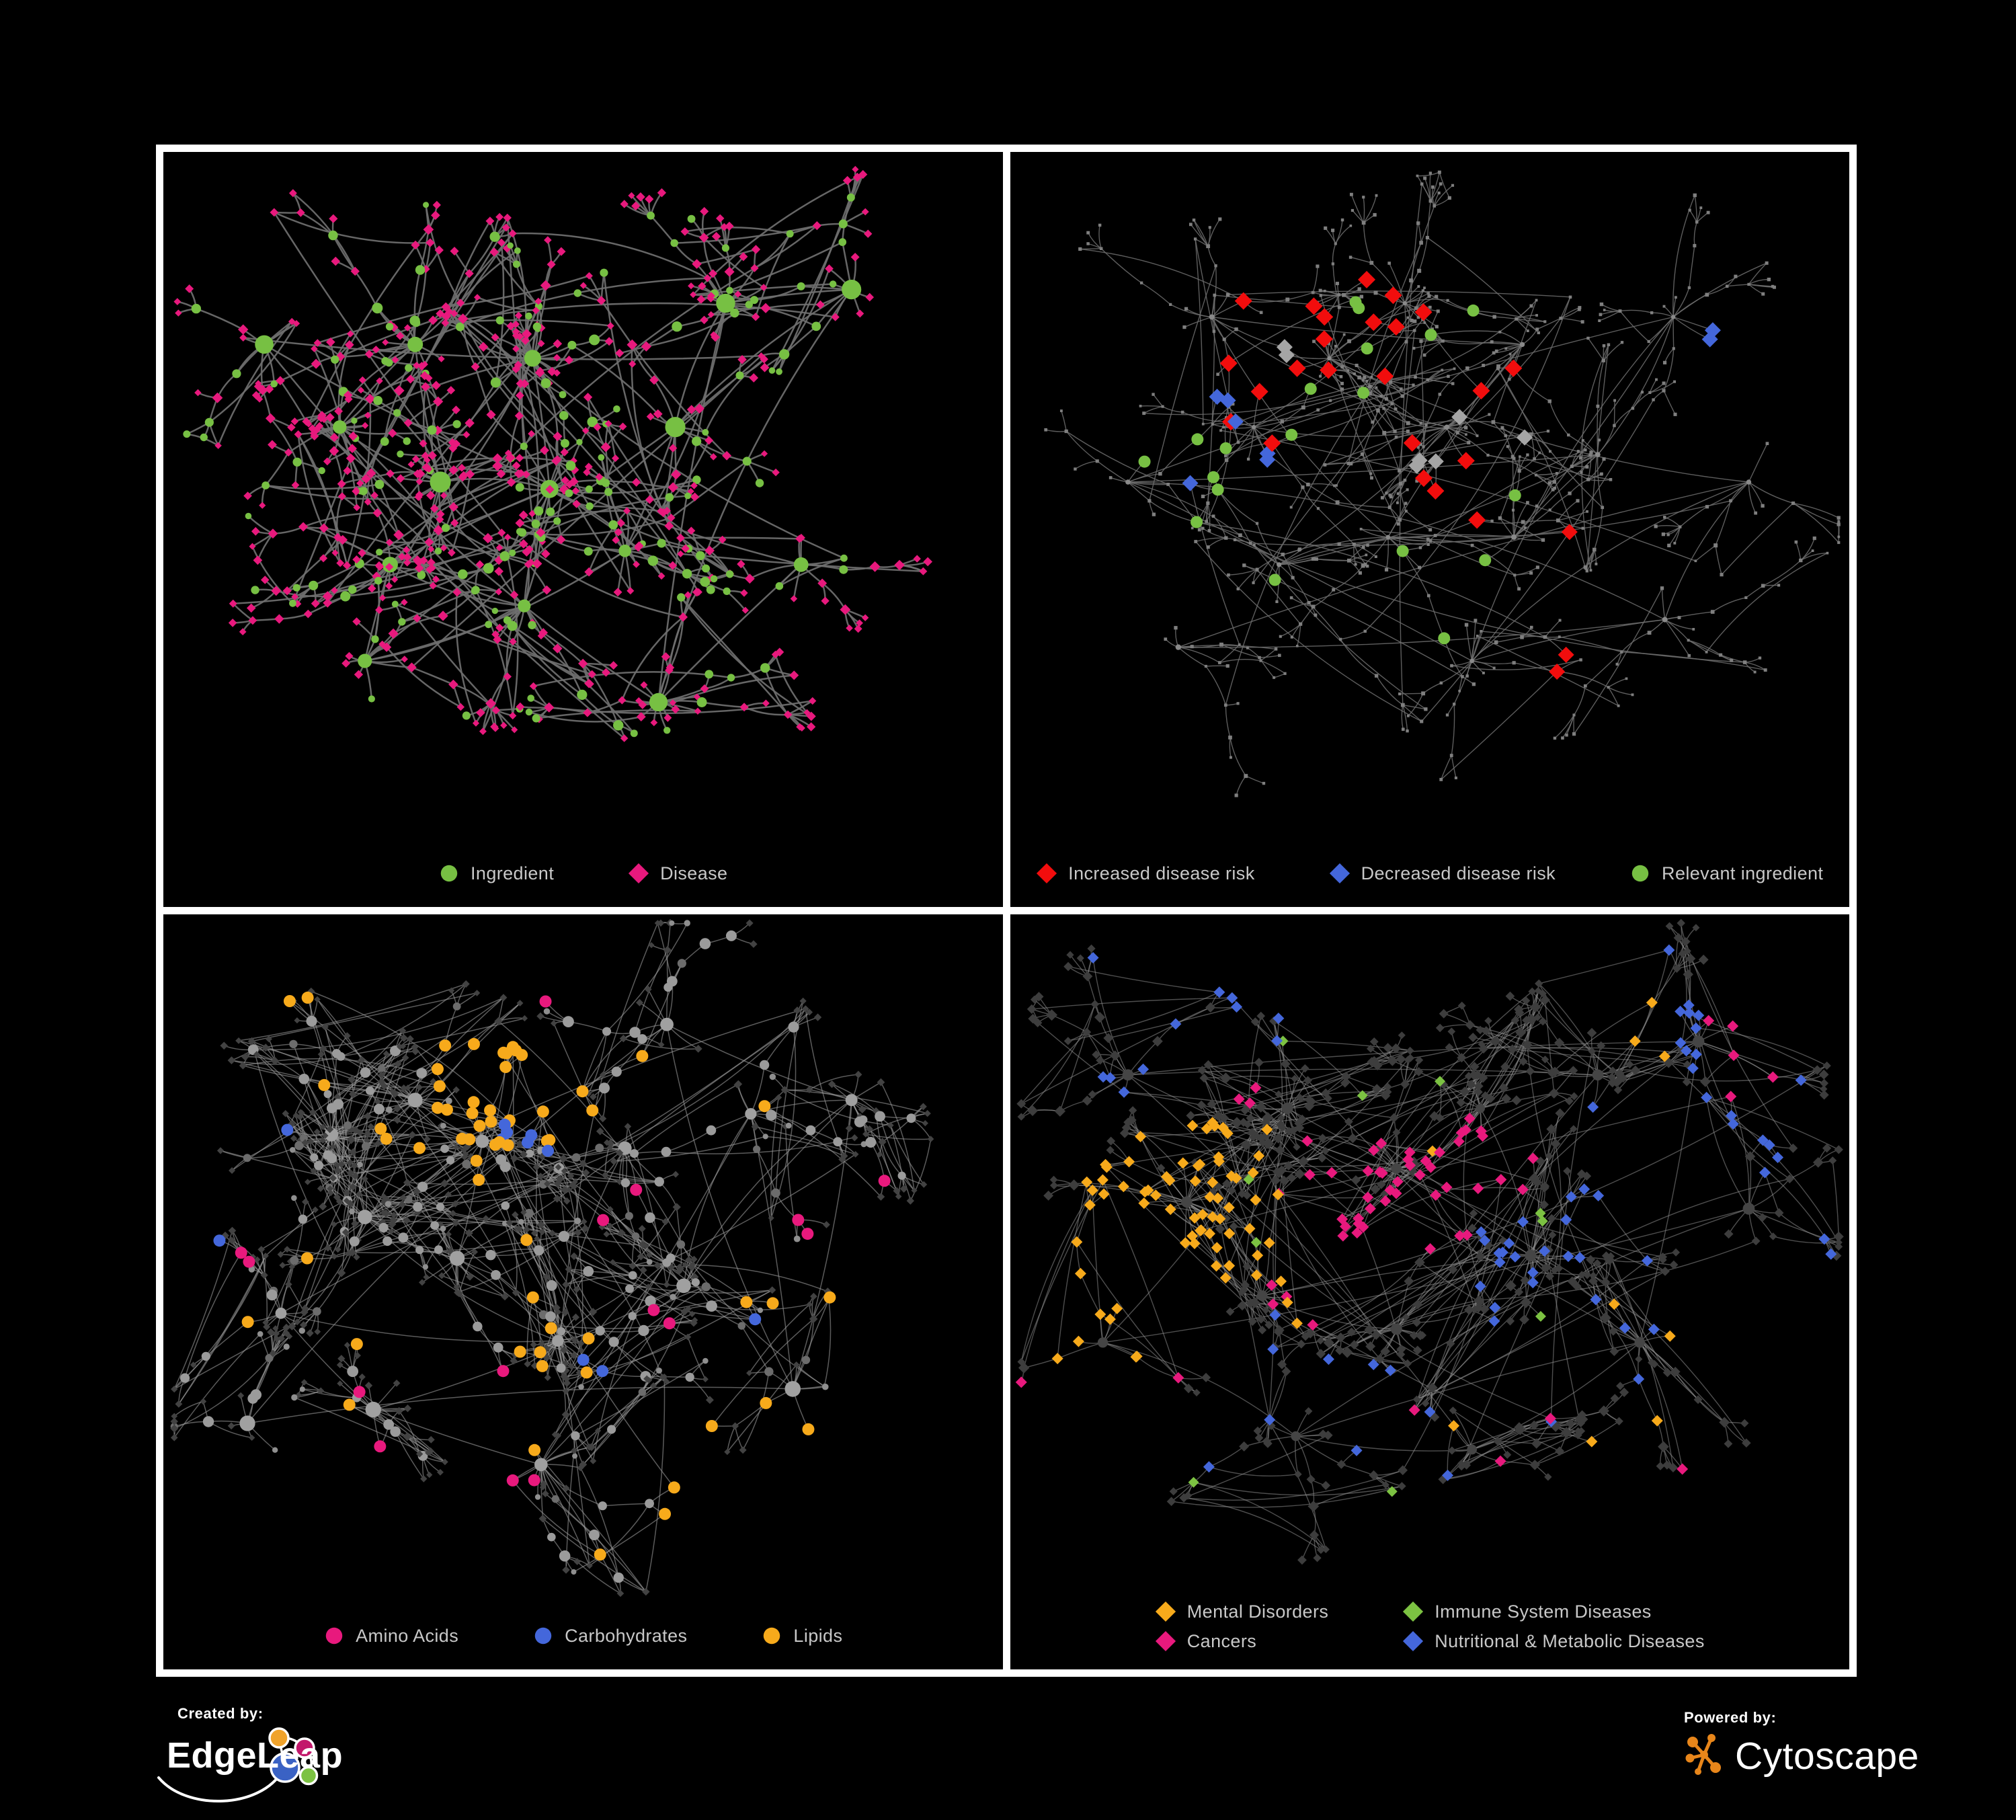 The width and height of the screenshot is (2016, 1820). I want to click on created-by-badge: Created by: EdgeLeap, so click(323, 1759).